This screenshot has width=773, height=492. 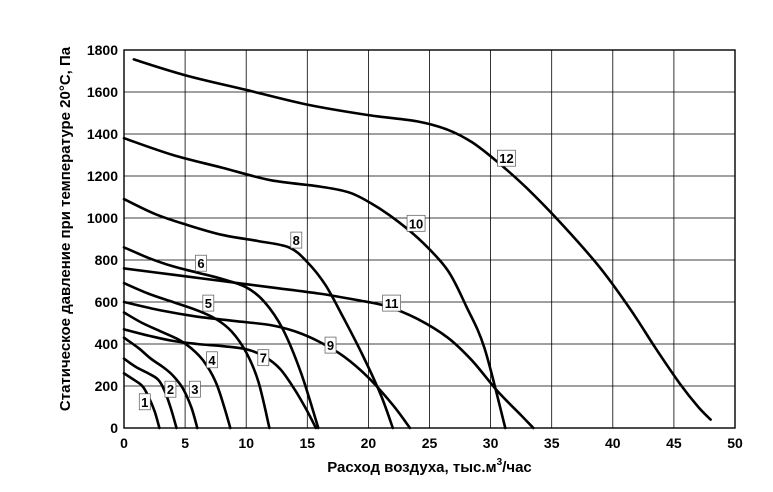 I want to click on curve-label-text-11: 11, so click(x=392, y=303).